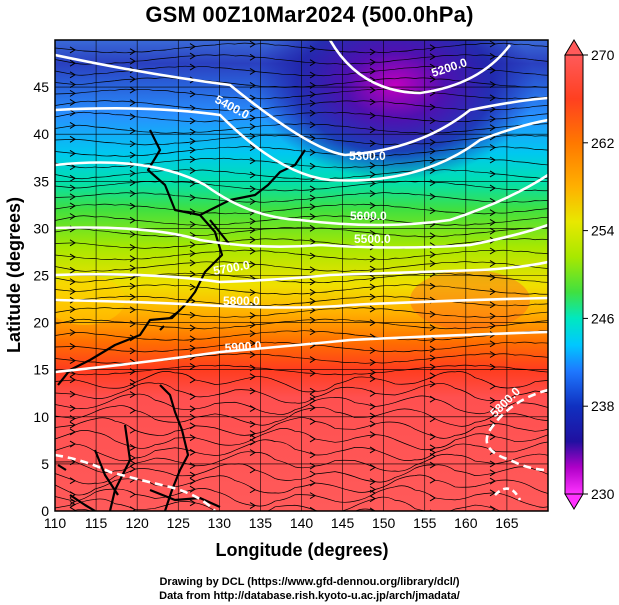  What do you see at coordinates (603, 406) in the screenshot?
I see `colorbar-tick-label: 238` at bounding box center [603, 406].